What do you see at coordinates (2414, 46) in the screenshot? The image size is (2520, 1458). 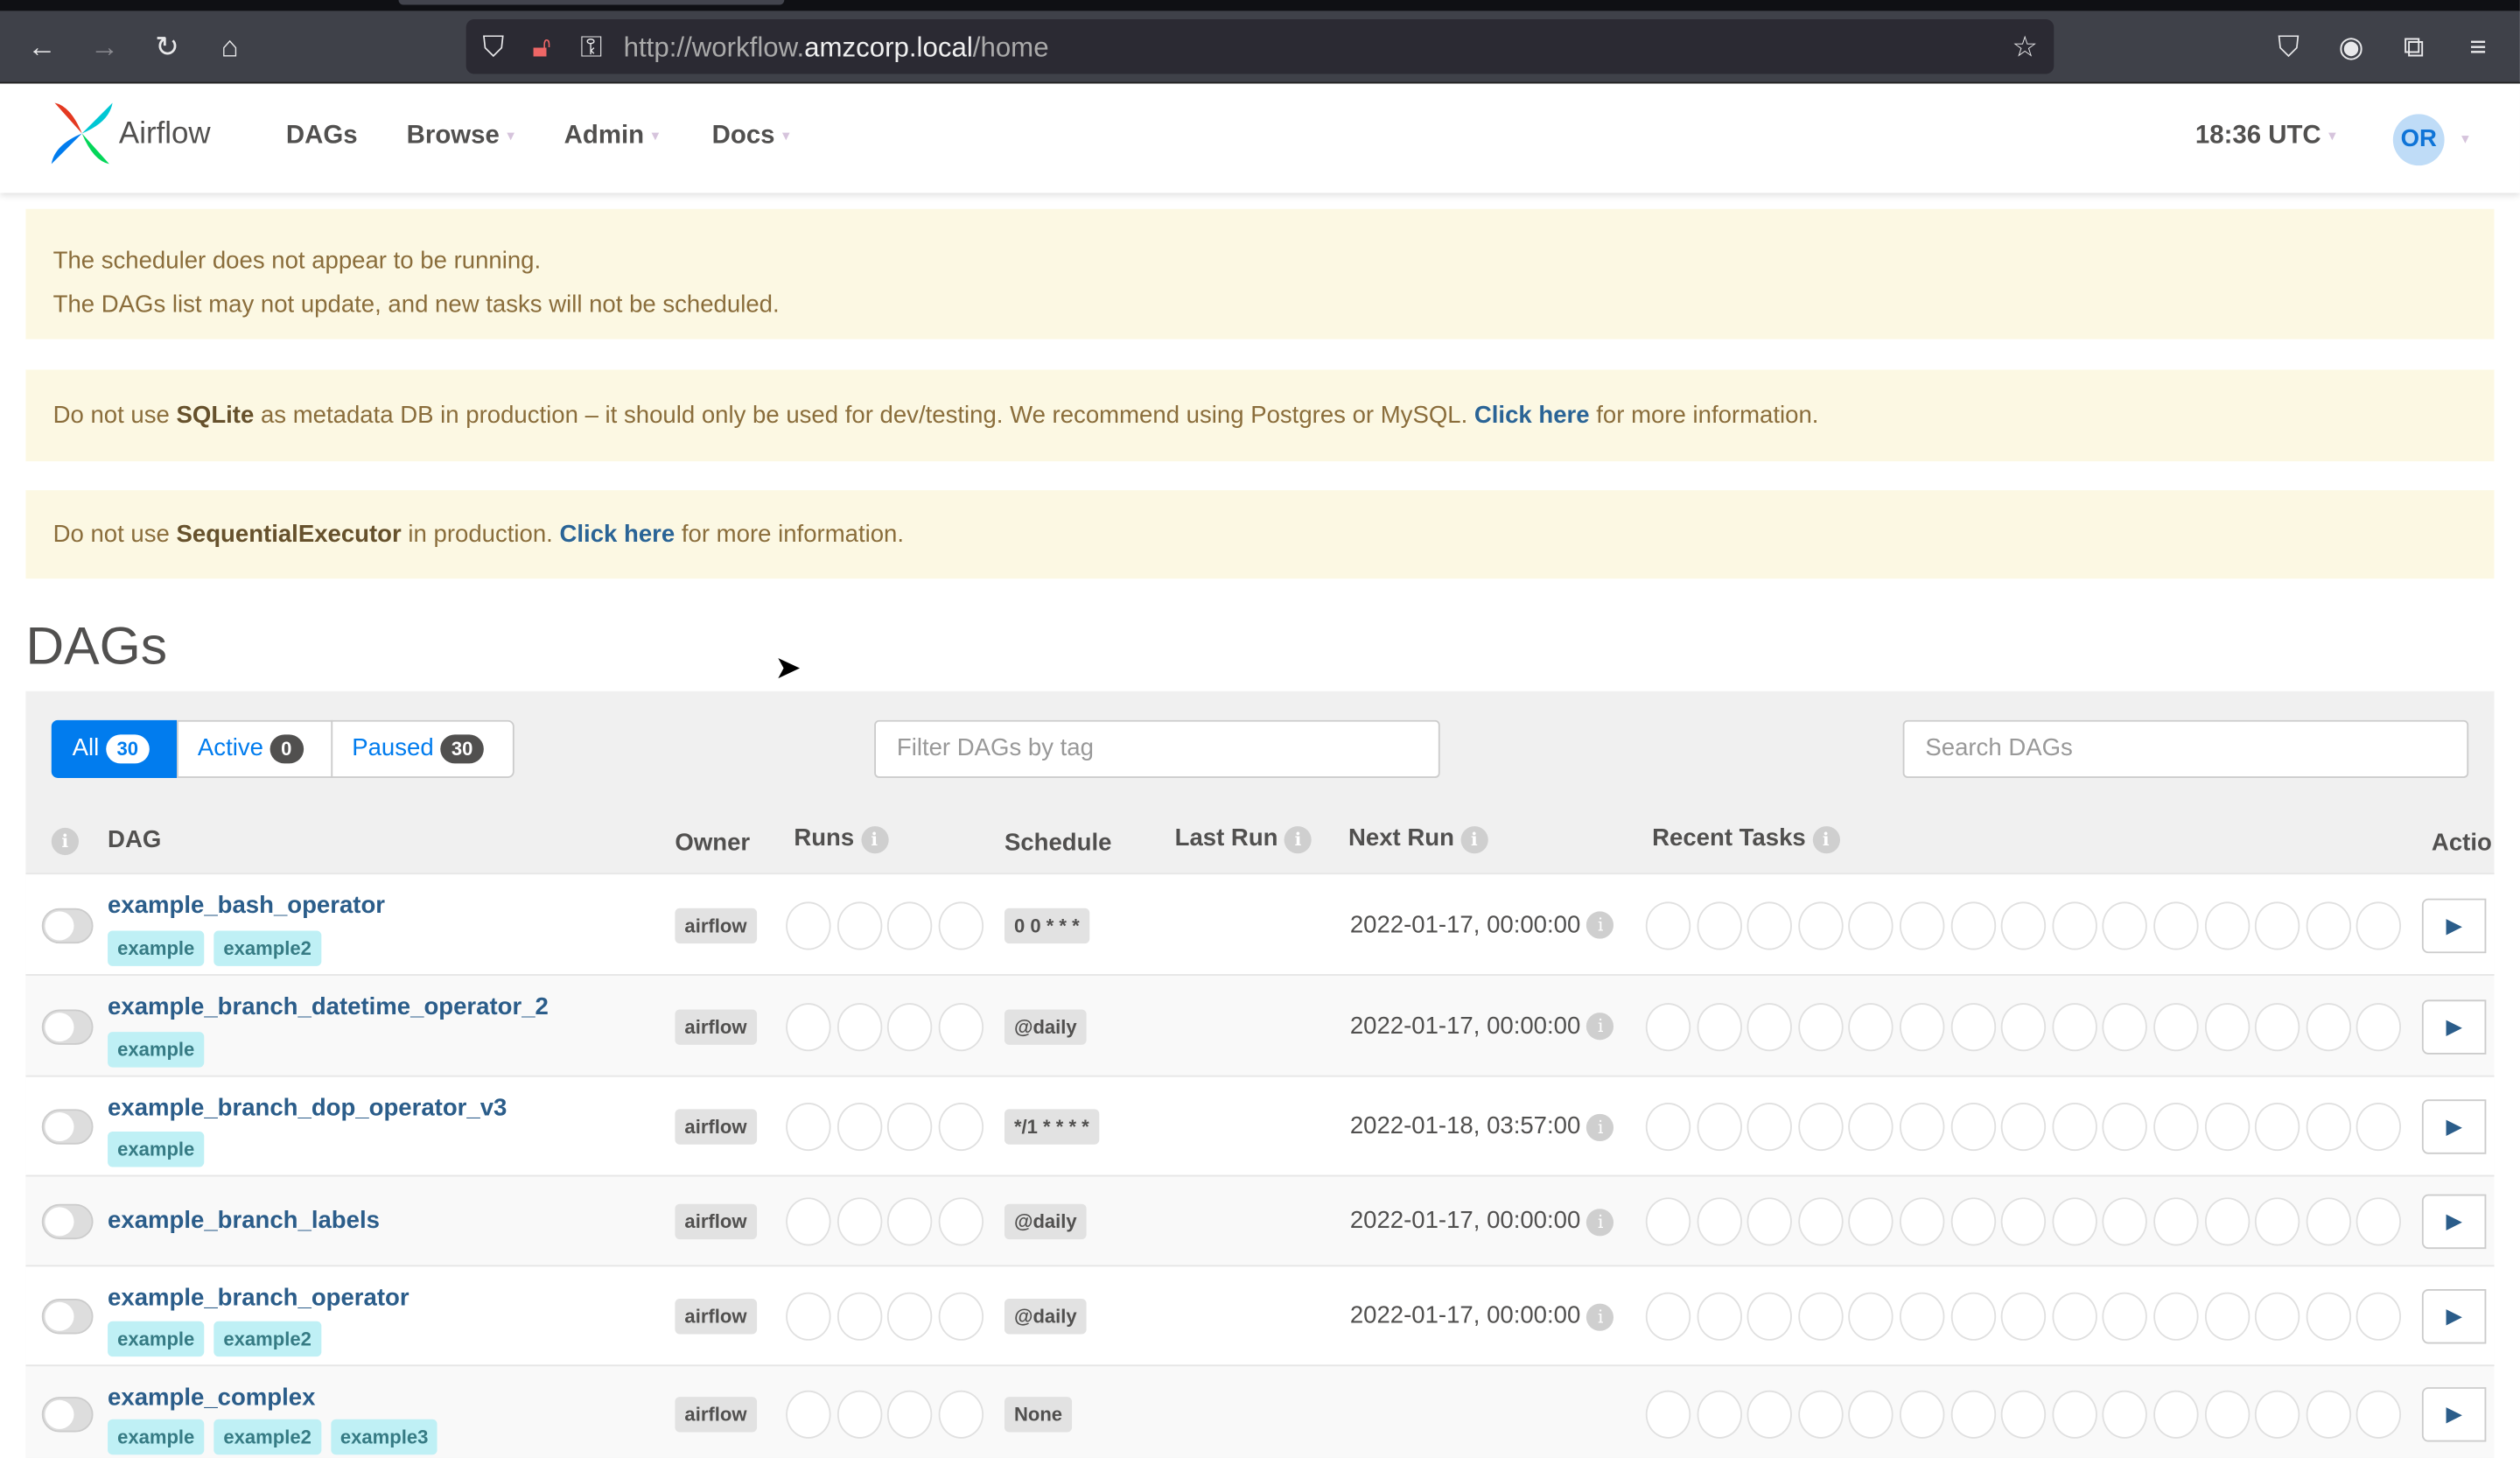 I see `extensions-icon: ⧉` at bounding box center [2414, 46].